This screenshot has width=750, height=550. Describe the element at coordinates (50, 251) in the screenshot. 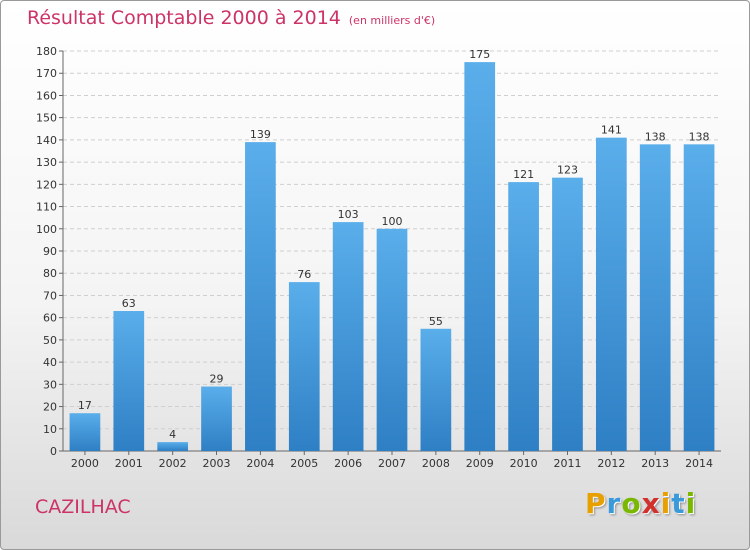

I see `y-tick-label: 90` at that location.